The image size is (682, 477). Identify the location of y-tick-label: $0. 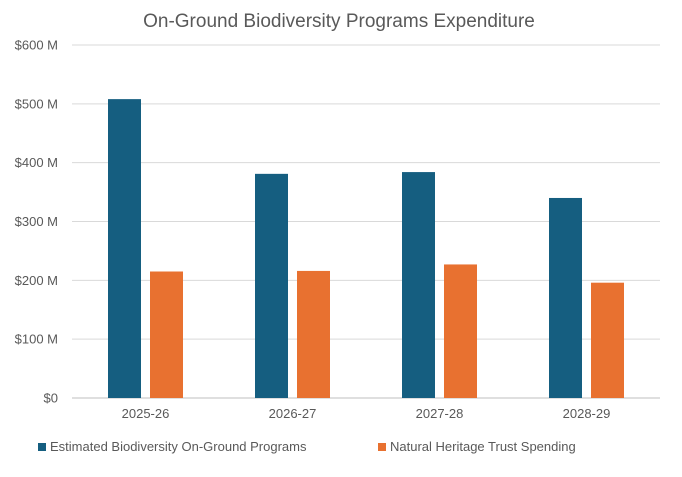
(51, 398).